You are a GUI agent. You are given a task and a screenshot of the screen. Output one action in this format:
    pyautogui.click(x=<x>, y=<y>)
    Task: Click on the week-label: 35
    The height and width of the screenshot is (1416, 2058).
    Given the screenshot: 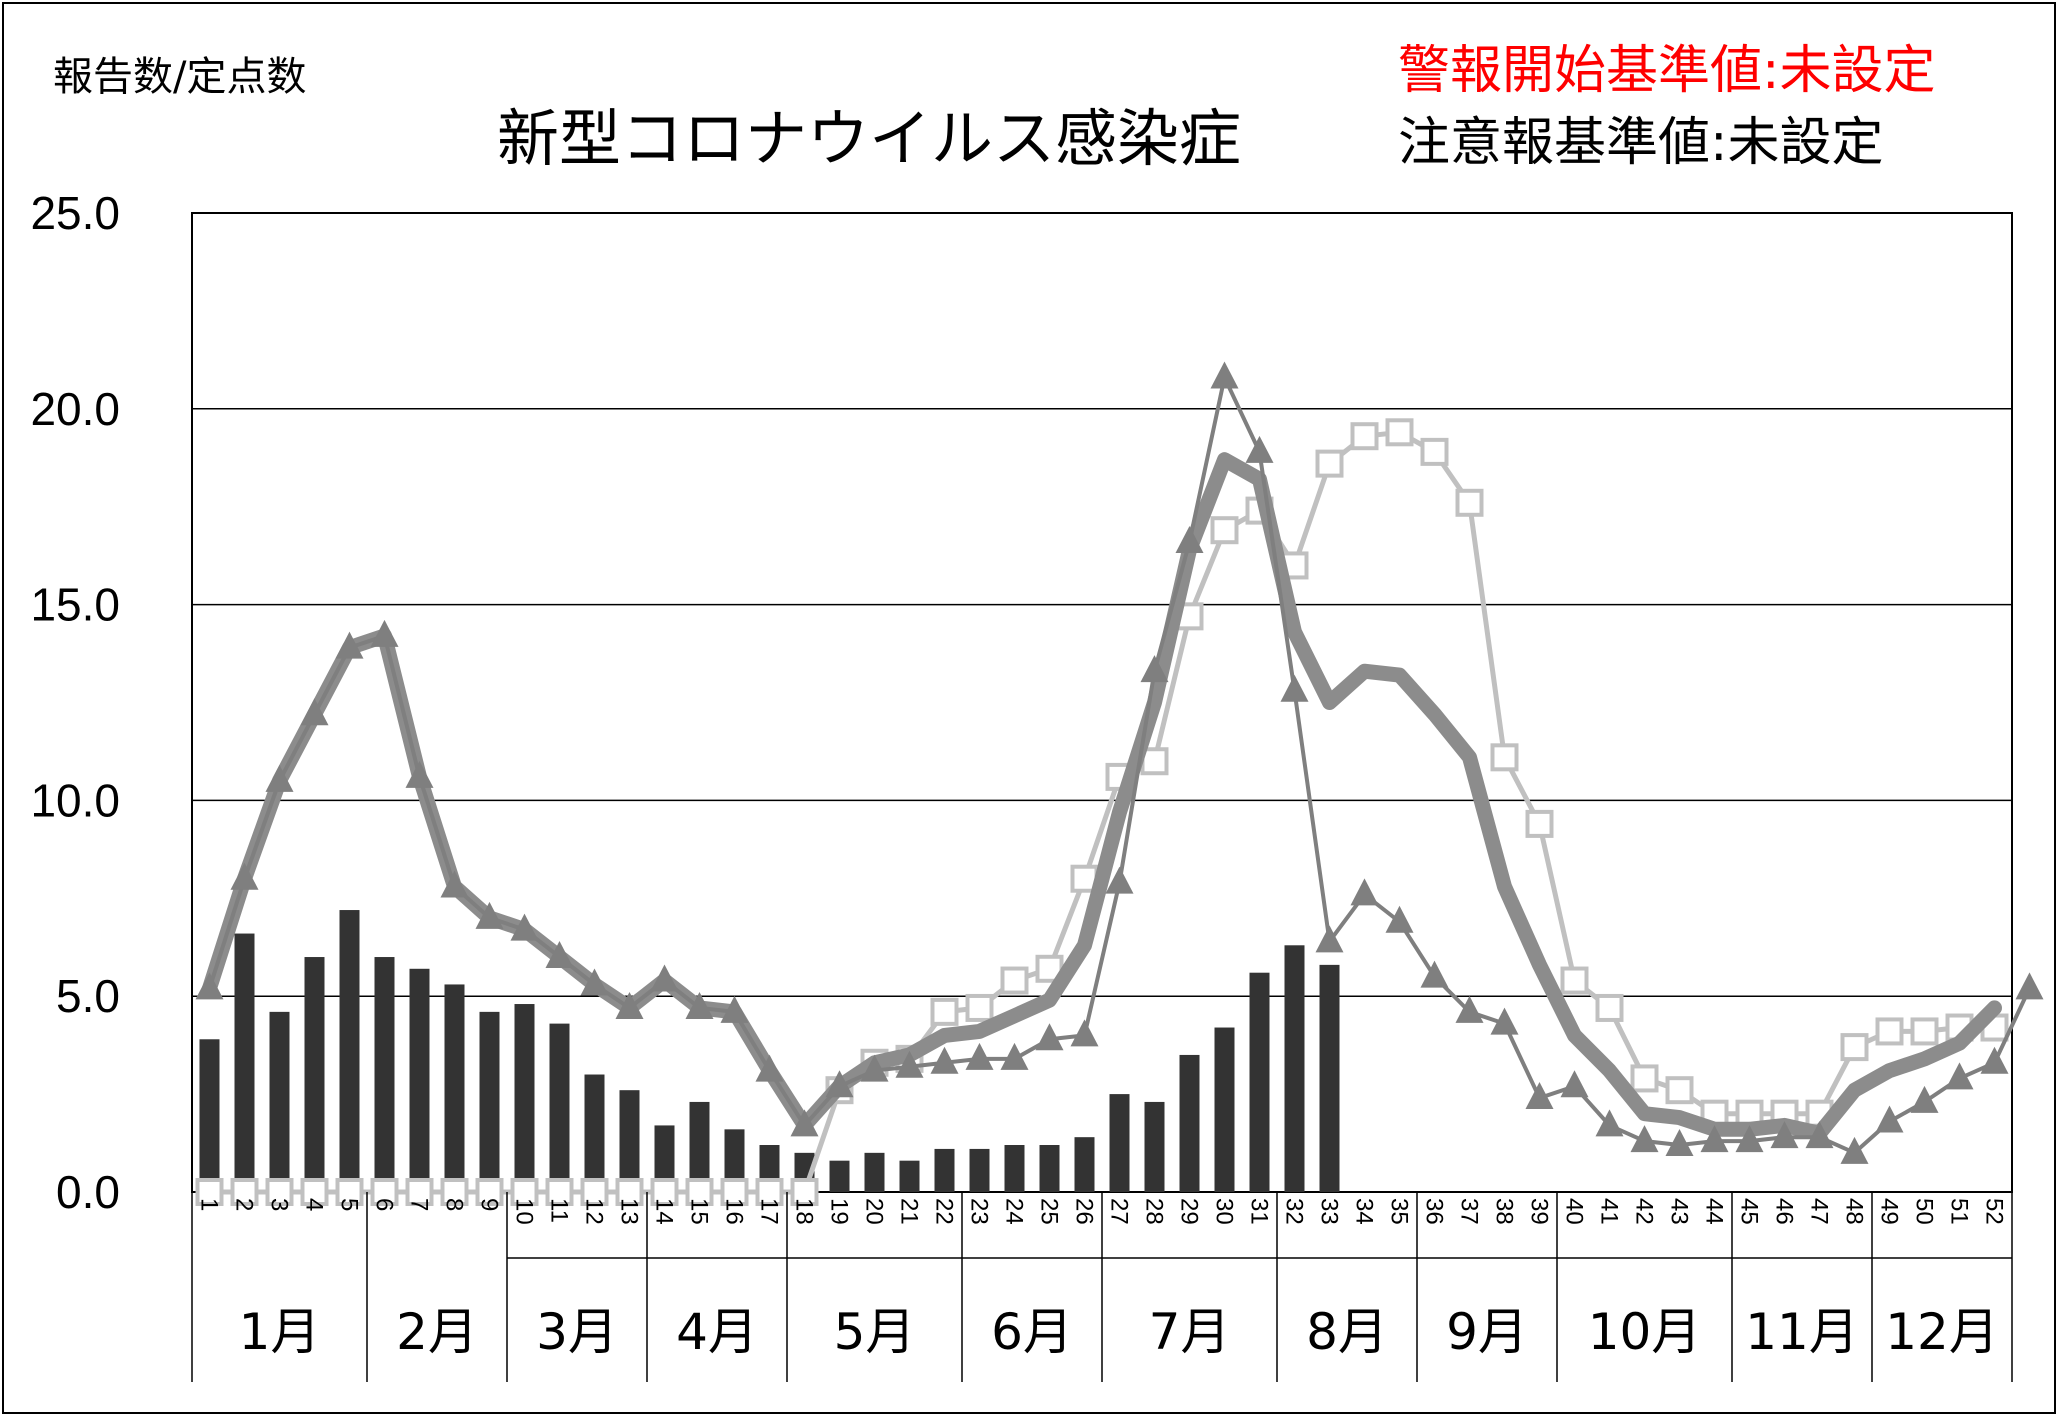 What is the action you would take?
    pyautogui.click(x=1399, y=1211)
    